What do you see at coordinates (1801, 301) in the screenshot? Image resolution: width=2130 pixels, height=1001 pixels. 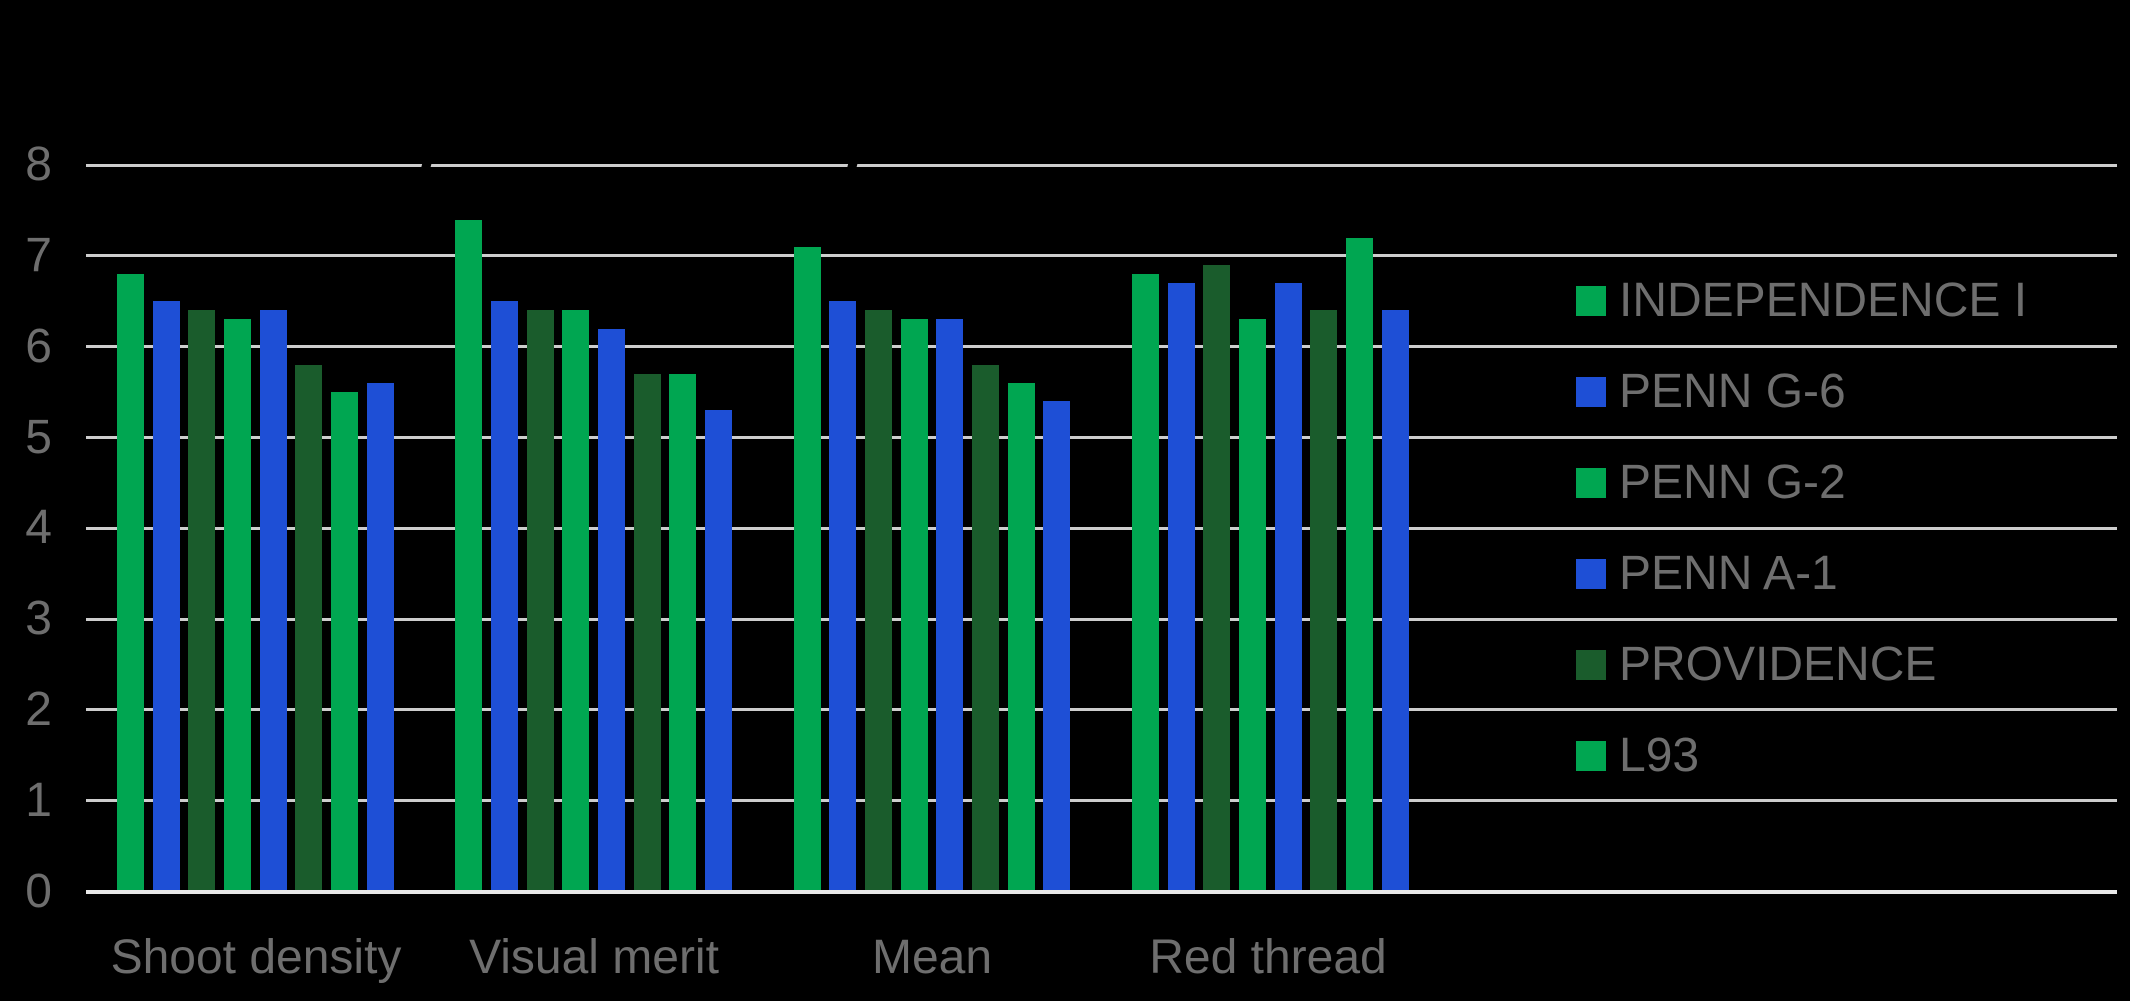 I see `legend-item: INDEPENDENCE I` at bounding box center [1801, 301].